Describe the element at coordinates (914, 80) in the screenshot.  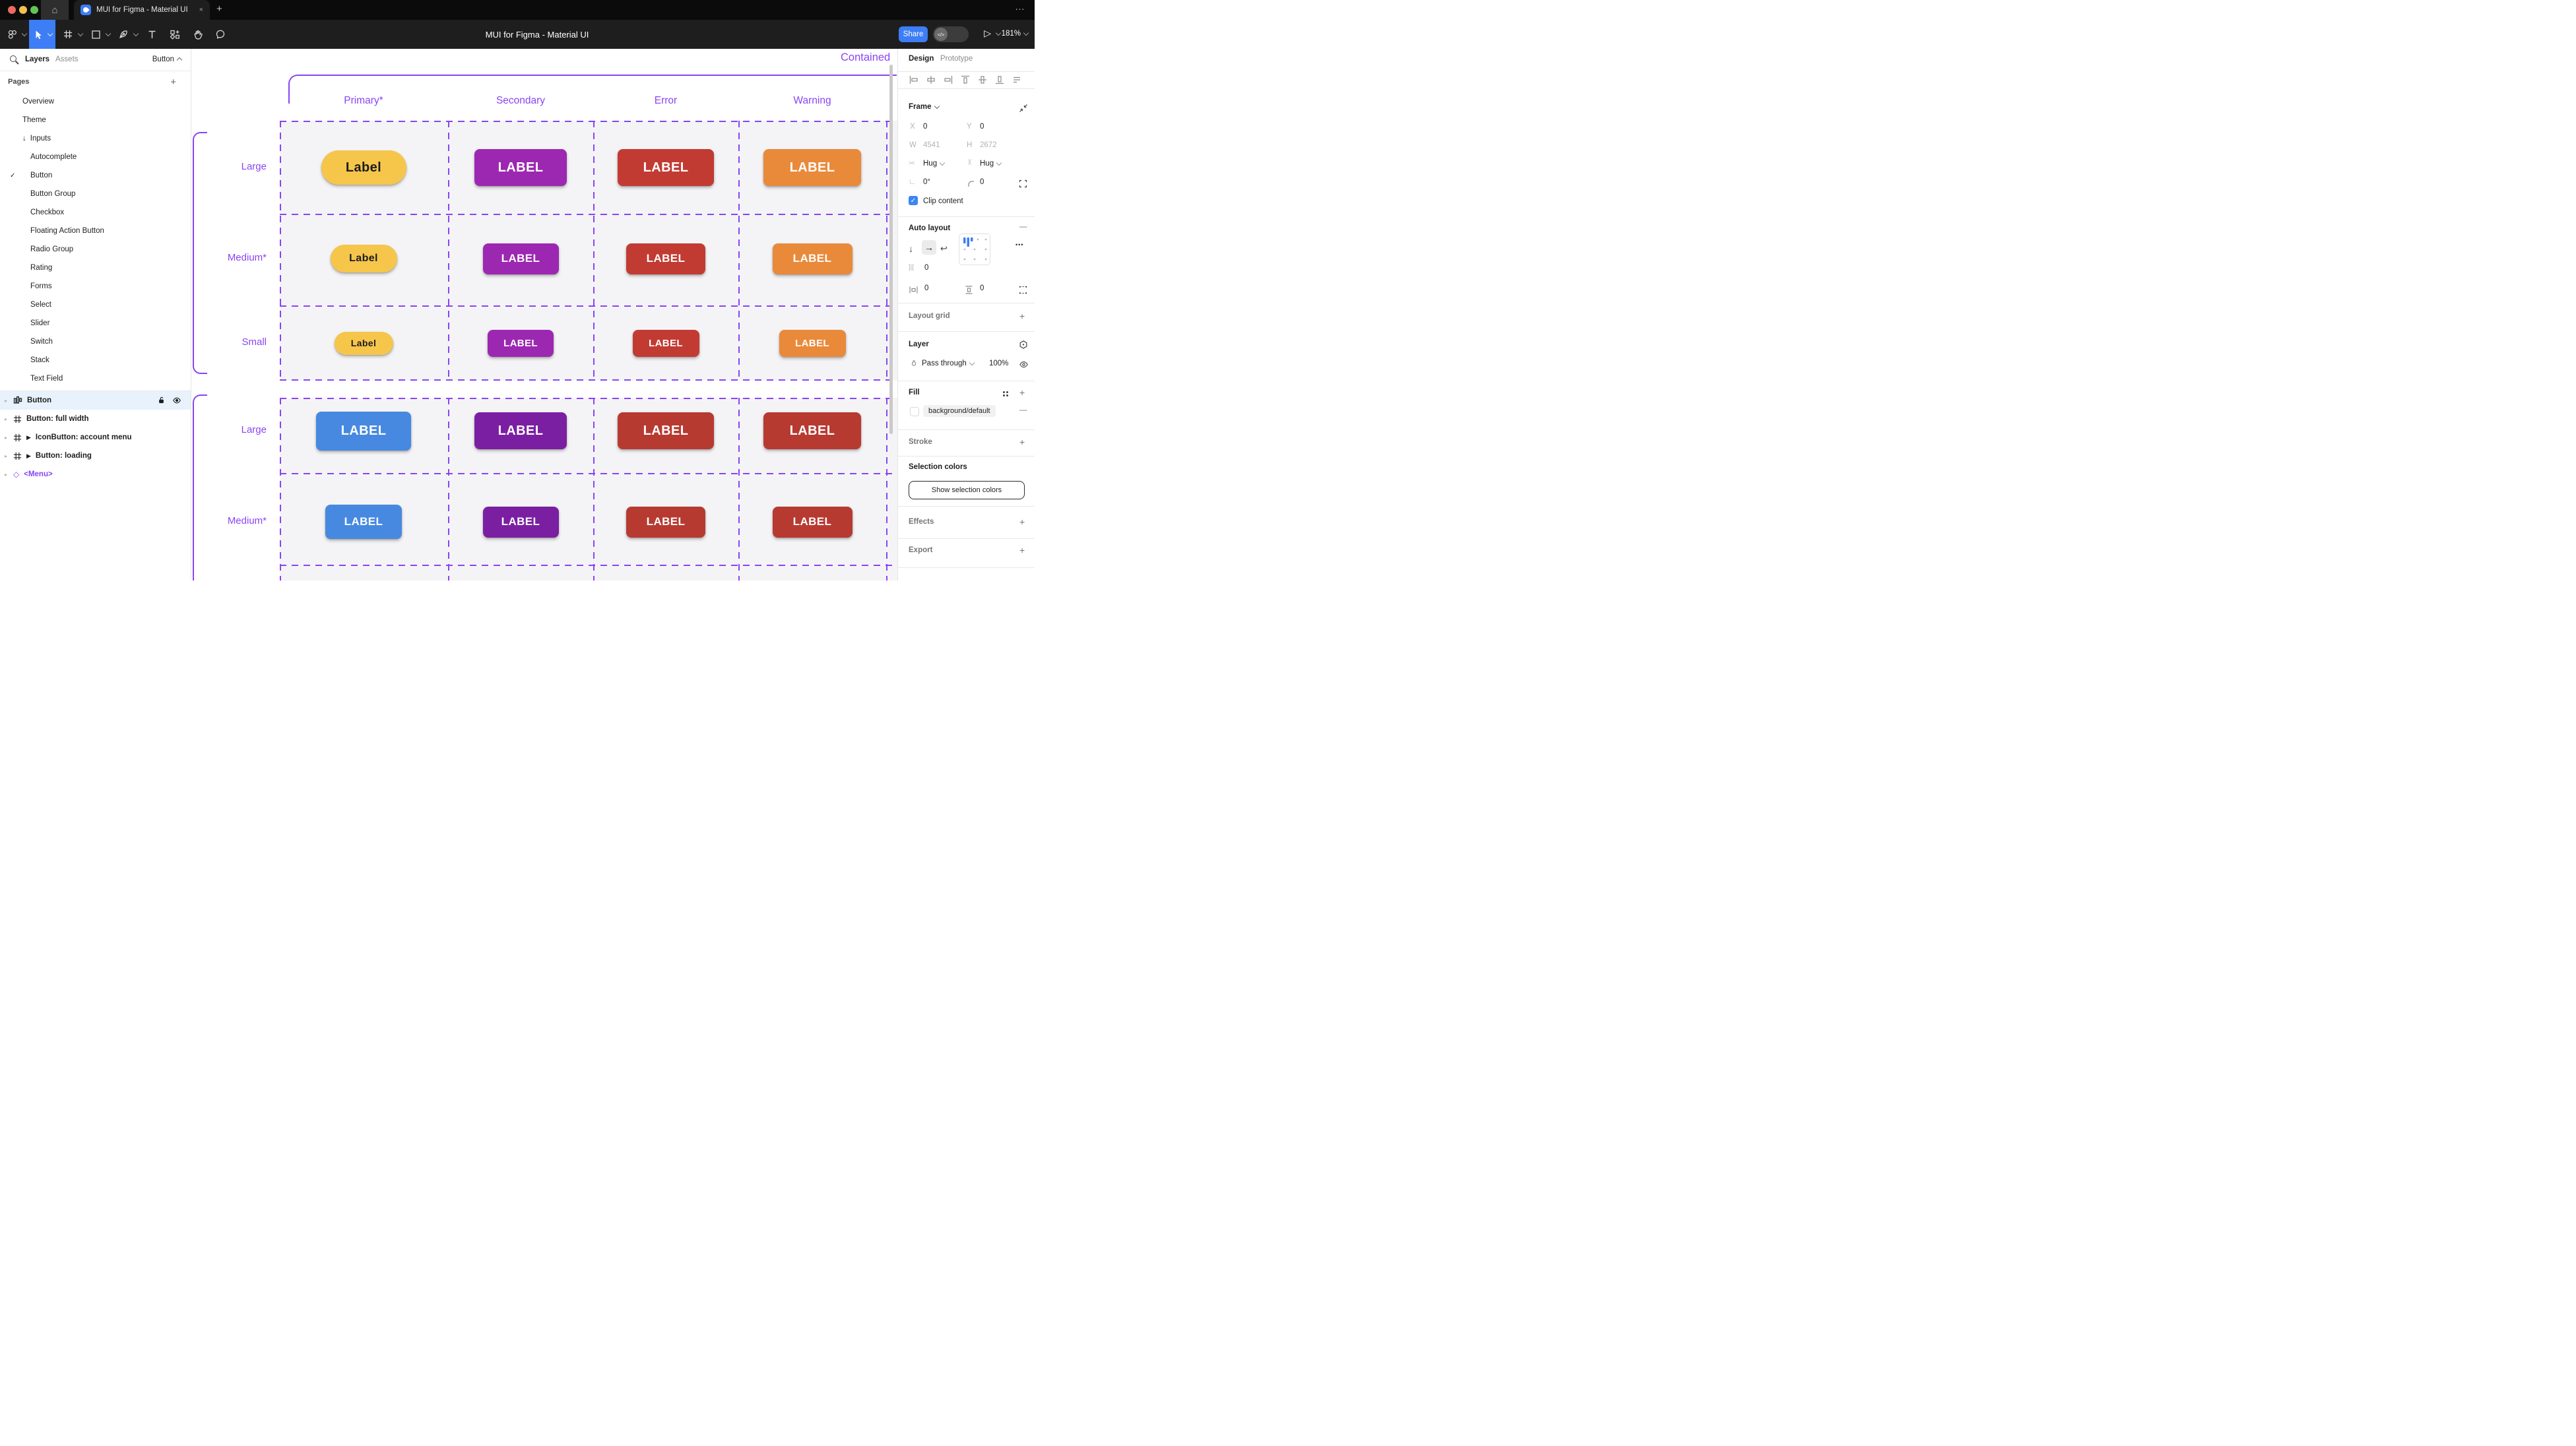
I see `align-left-icon` at that location.